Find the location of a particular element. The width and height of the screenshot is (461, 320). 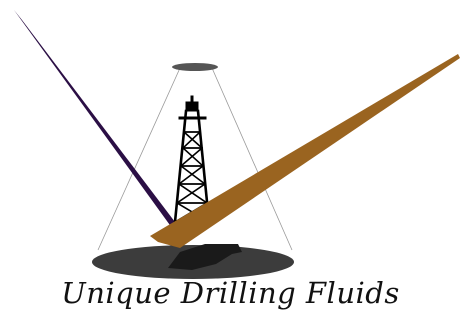

company-name: Unique Drilling Fluids is located at coordinates (230, 293).